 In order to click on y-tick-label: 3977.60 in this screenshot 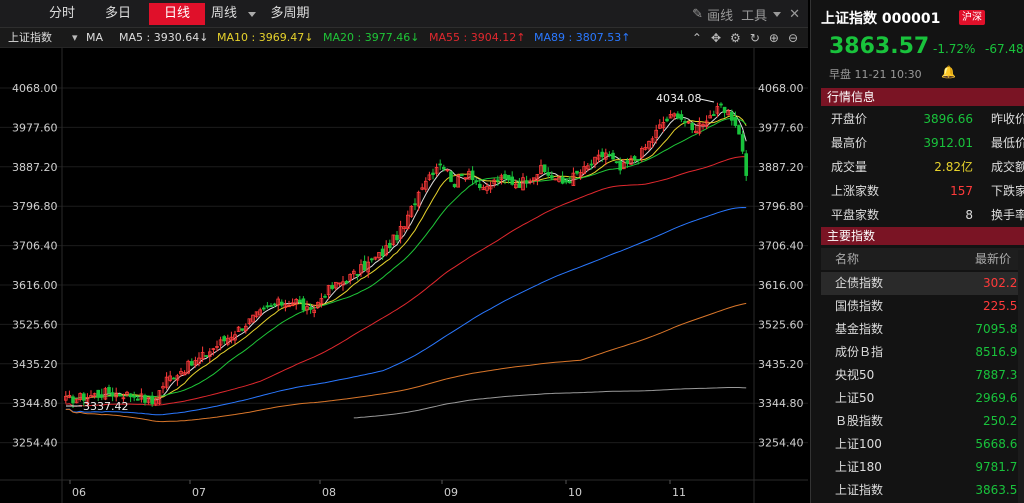, I will do `click(781, 127)`.